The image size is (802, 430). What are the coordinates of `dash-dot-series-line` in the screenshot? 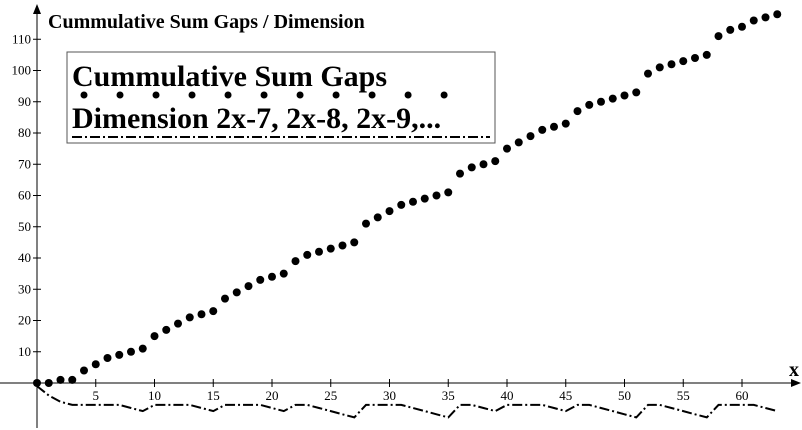 It's located at (407, 402).